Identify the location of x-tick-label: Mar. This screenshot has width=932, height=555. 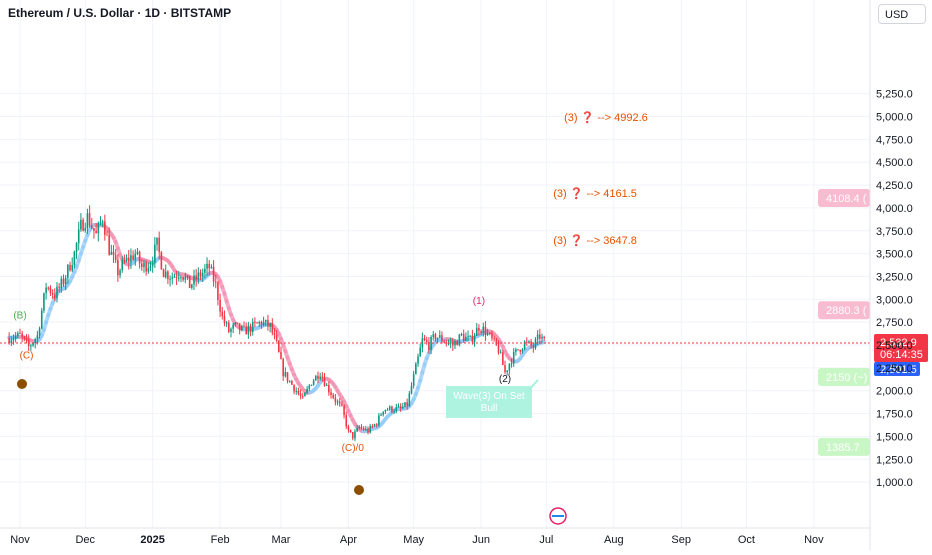
(281, 540).